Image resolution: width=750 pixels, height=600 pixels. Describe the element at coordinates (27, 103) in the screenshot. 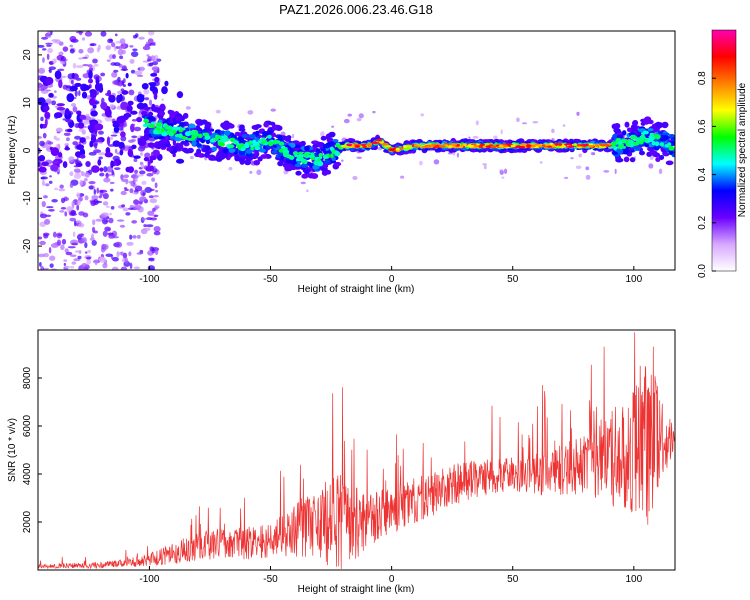

I see `y-tick-label: 10` at that location.